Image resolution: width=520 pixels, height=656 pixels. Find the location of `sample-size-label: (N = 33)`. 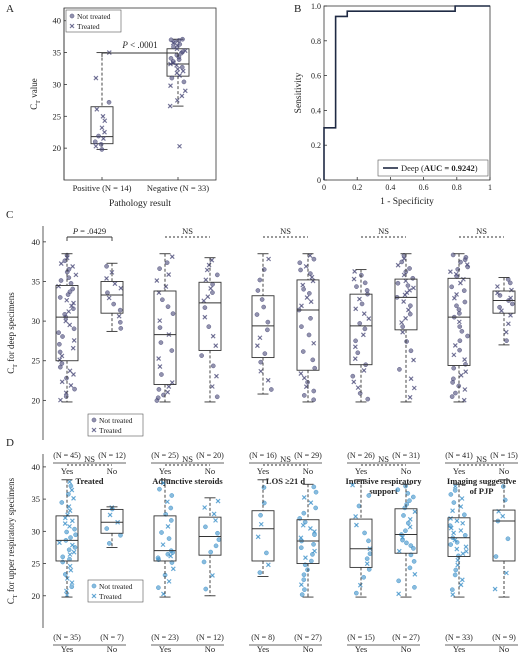

sample-size-label: (N = 33) is located at coordinates (459, 637).